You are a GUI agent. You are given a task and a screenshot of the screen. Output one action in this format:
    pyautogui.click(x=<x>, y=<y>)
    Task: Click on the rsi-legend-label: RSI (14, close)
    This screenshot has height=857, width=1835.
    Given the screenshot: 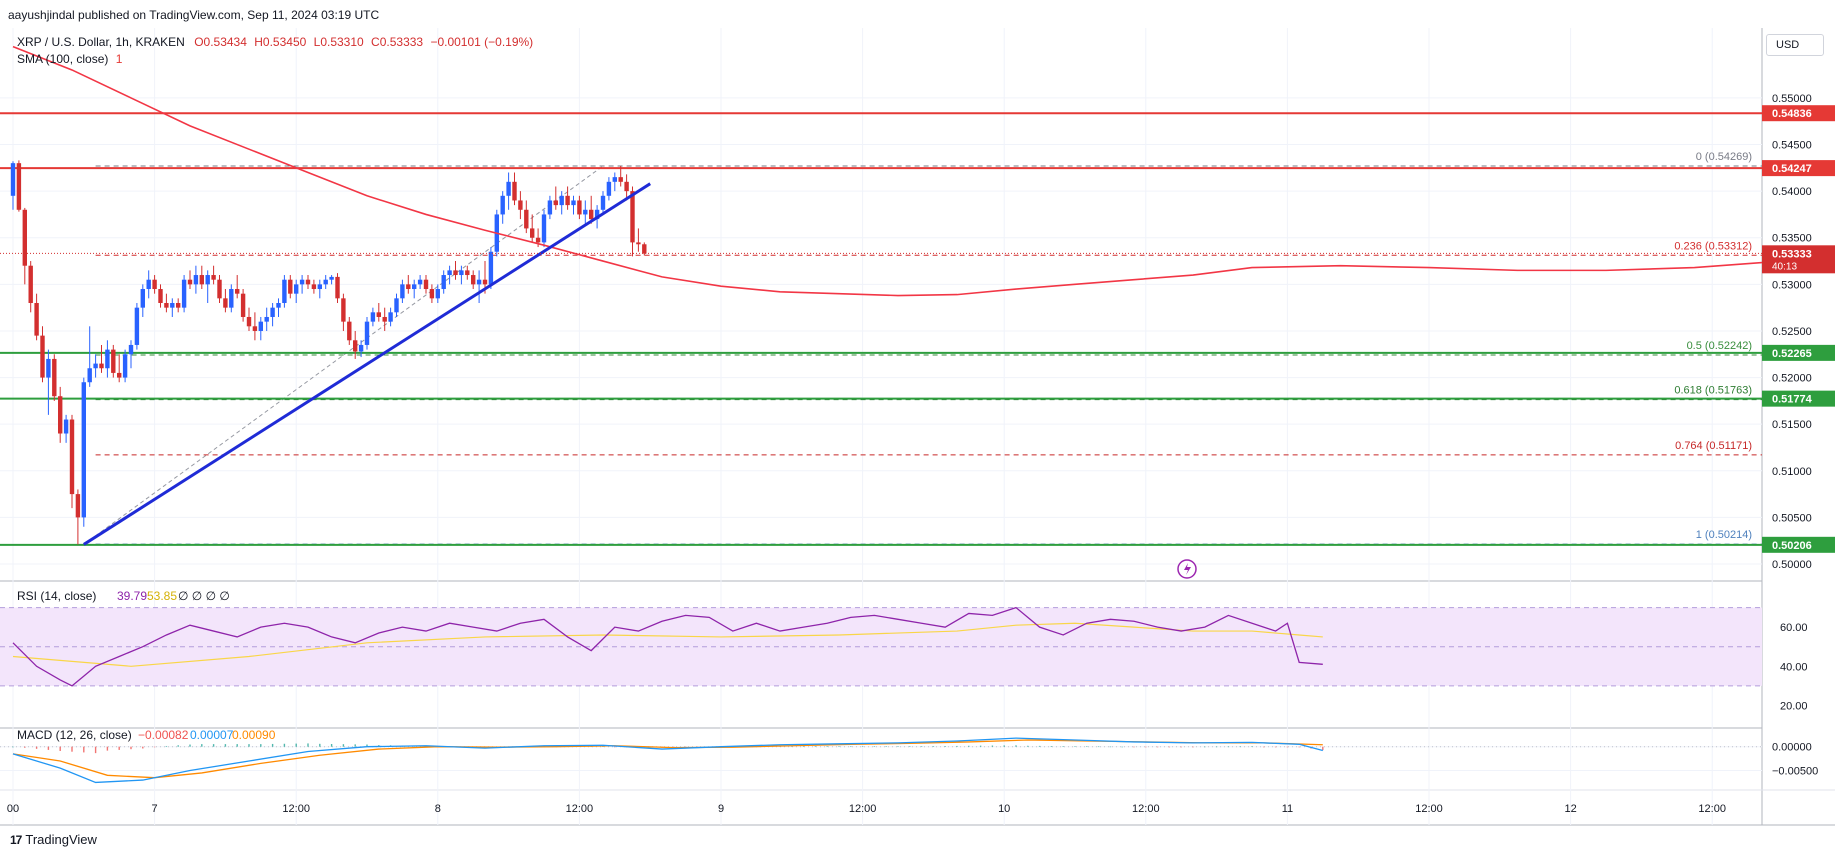 What is the action you would take?
    pyautogui.click(x=56, y=596)
    